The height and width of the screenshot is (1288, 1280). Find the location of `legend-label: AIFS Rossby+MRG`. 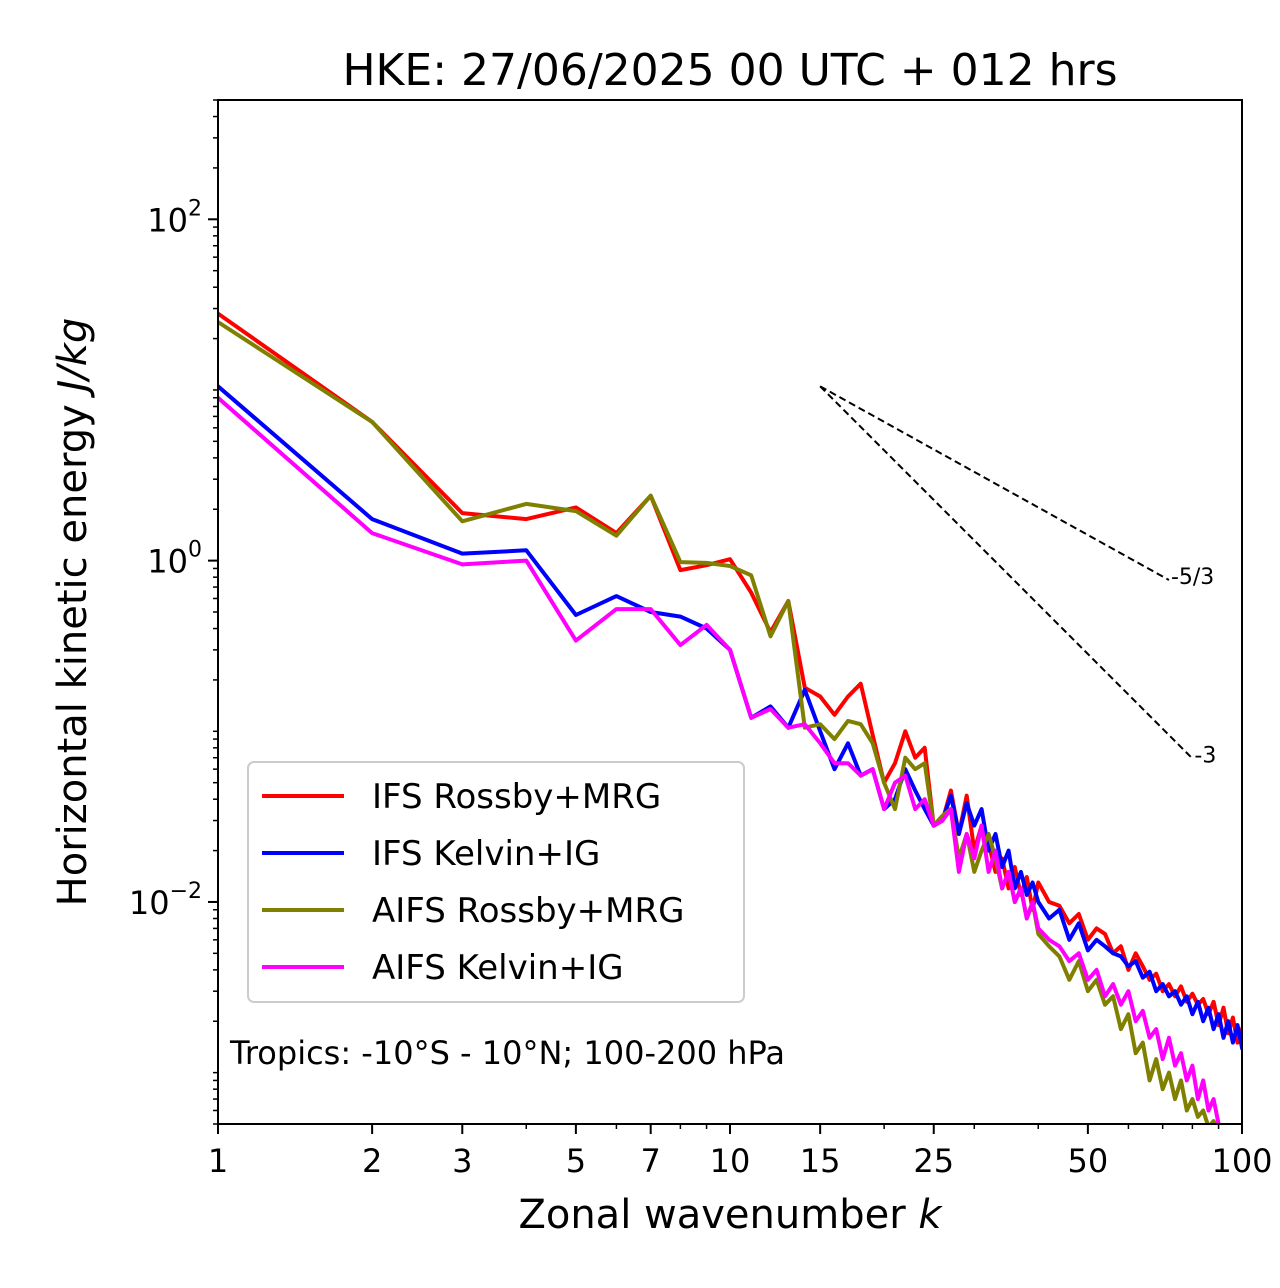

legend-label: AIFS Rossby+MRG is located at coordinates (528, 911).